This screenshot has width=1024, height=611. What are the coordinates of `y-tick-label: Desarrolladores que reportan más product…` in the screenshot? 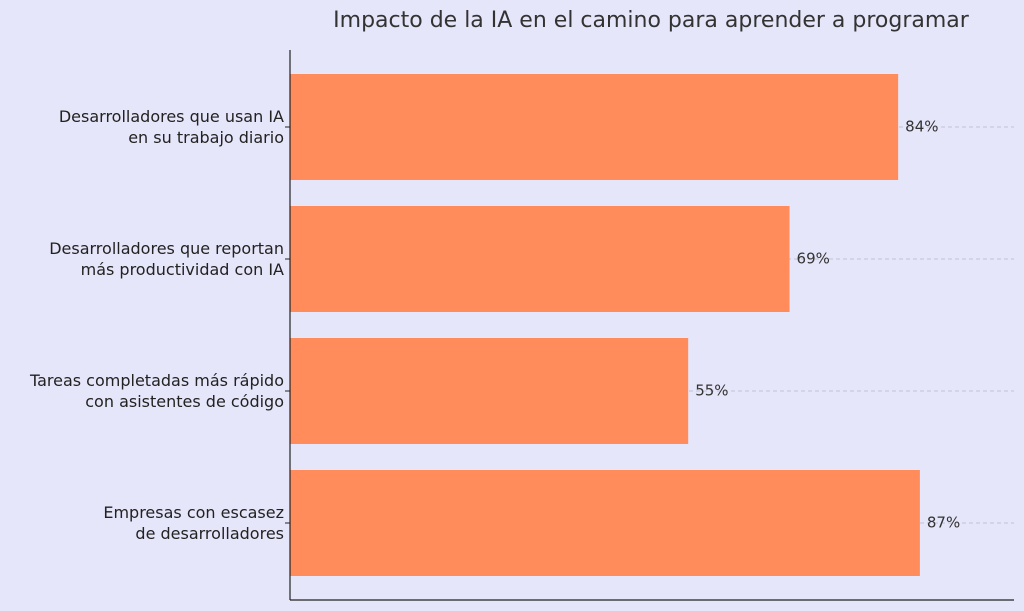 It's located at (166, 259).